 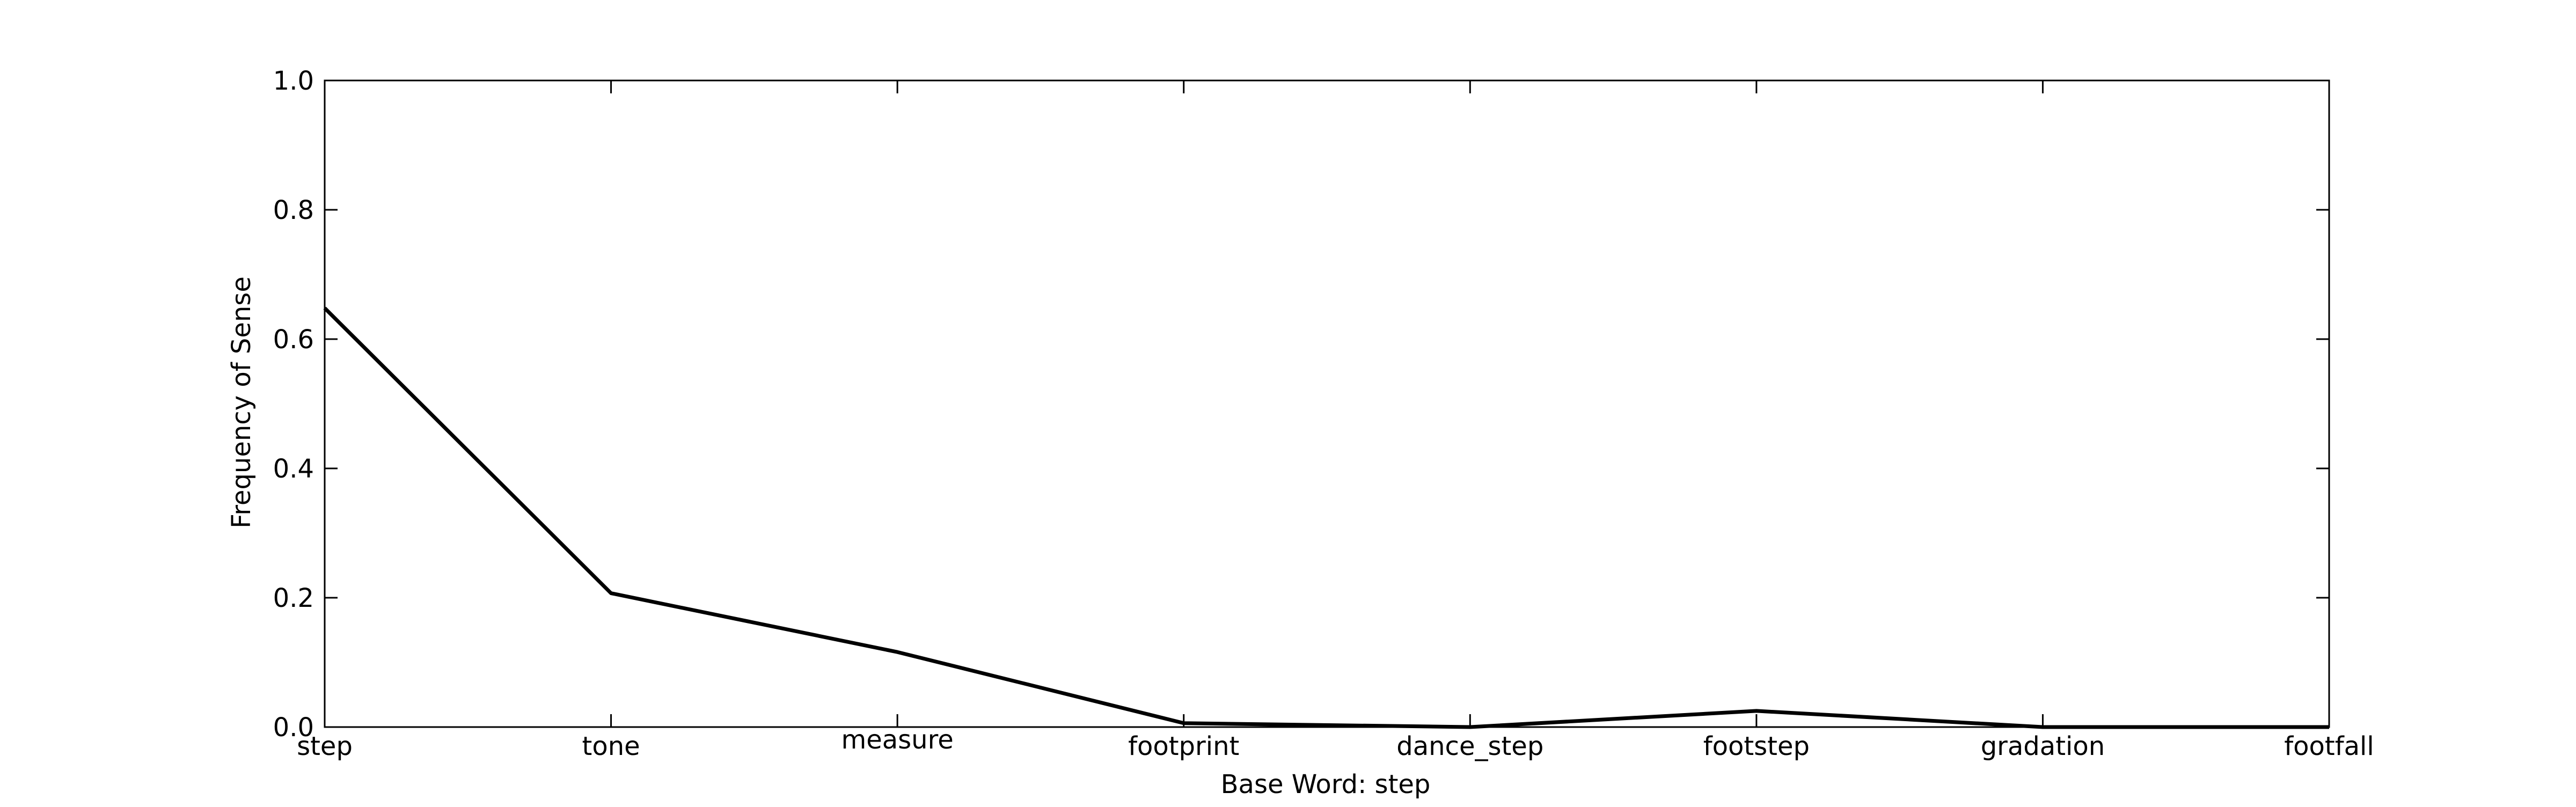 I want to click on y-axis-label: Frequency of Sense, so click(x=241, y=402).